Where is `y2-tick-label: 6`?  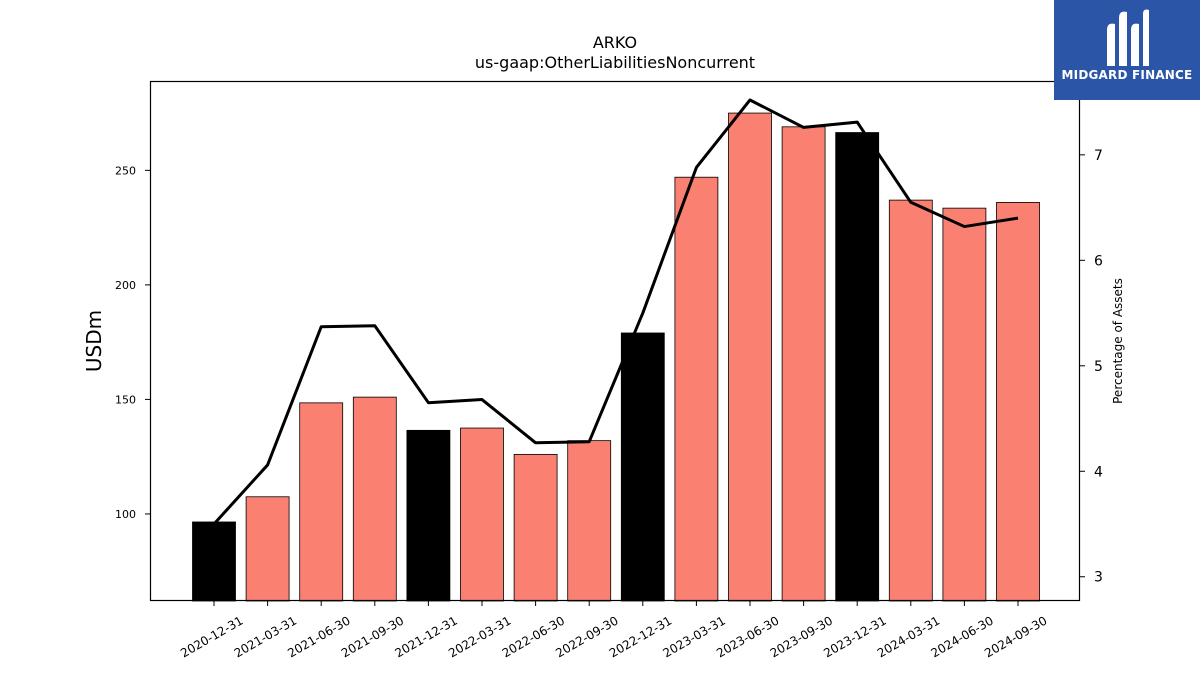
y2-tick-label: 6 is located at coordinates (1098, 261).